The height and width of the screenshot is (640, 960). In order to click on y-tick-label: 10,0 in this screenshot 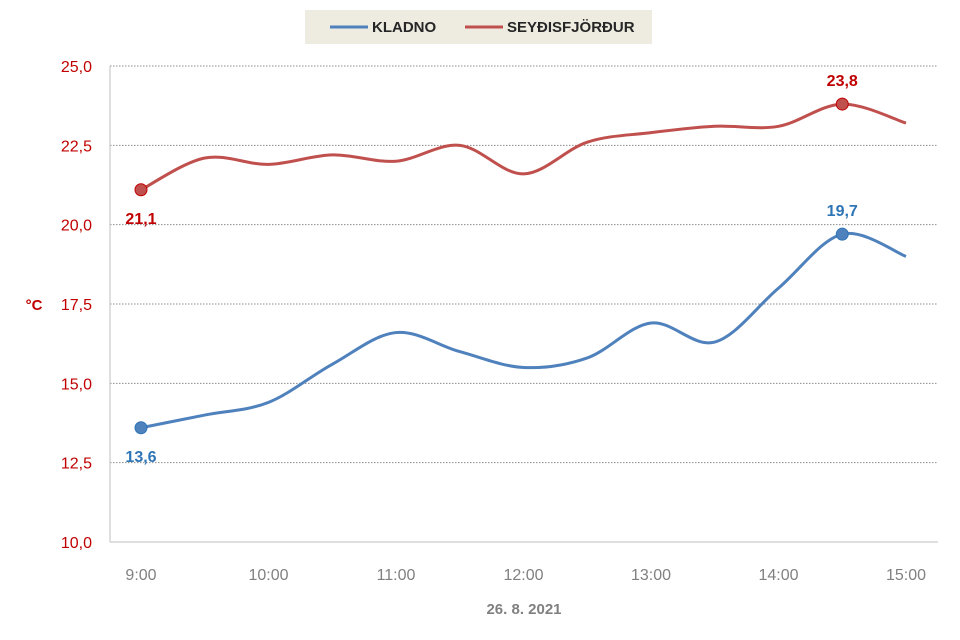, I will do `click(76, 543)`.